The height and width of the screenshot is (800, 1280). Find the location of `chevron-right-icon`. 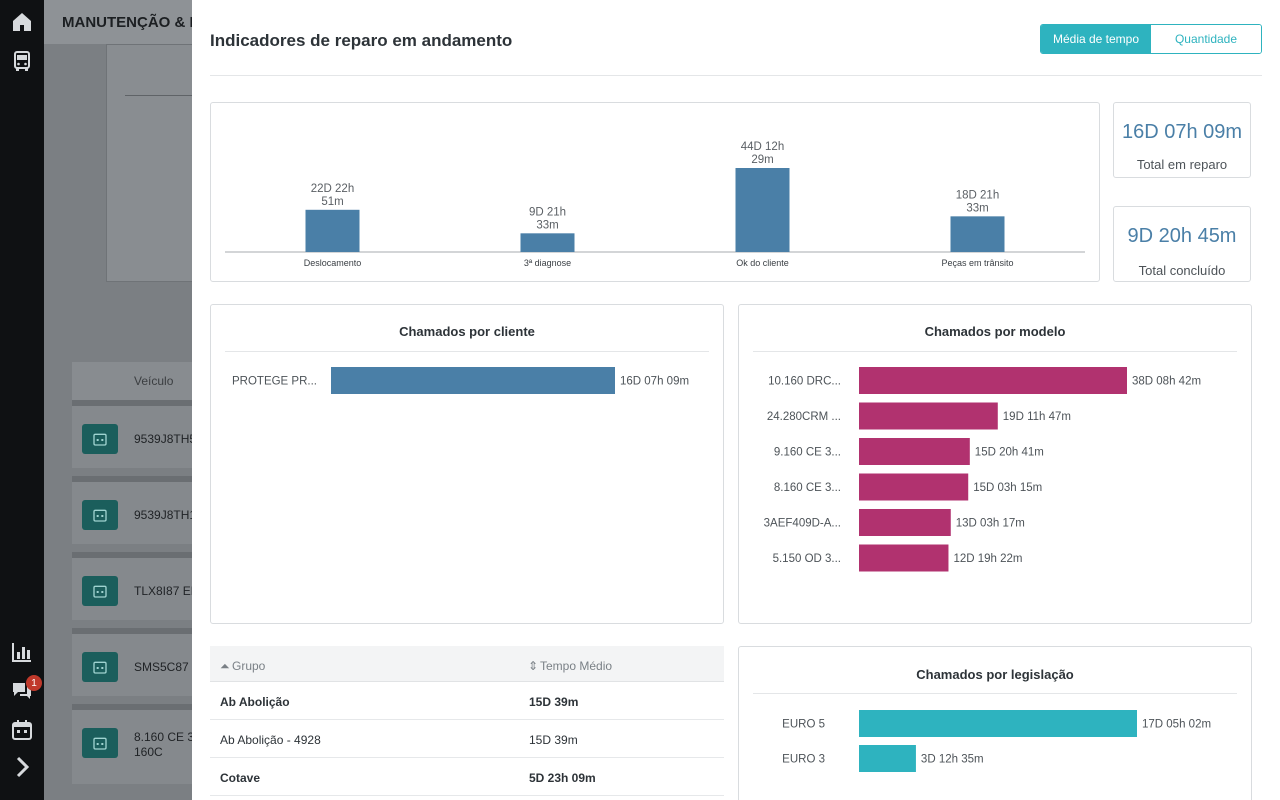

chevron-right-icon is located at coordinates (22, 767).